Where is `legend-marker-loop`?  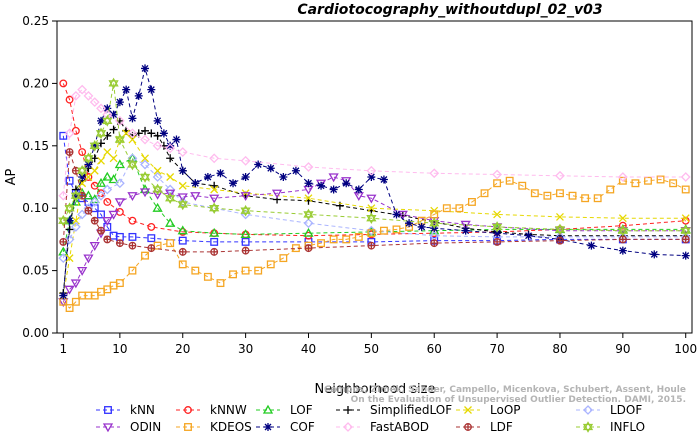
legend-marker-loop is located at coordinates (468, 410).